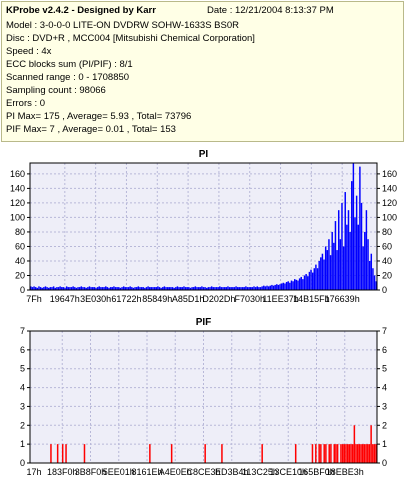 This screenshot has height=483, width=409. What do you see at coordinates (119, 472) in the screenshot?
I see `x-tick-label: 5EE01h` at bounding box center [119, 472].